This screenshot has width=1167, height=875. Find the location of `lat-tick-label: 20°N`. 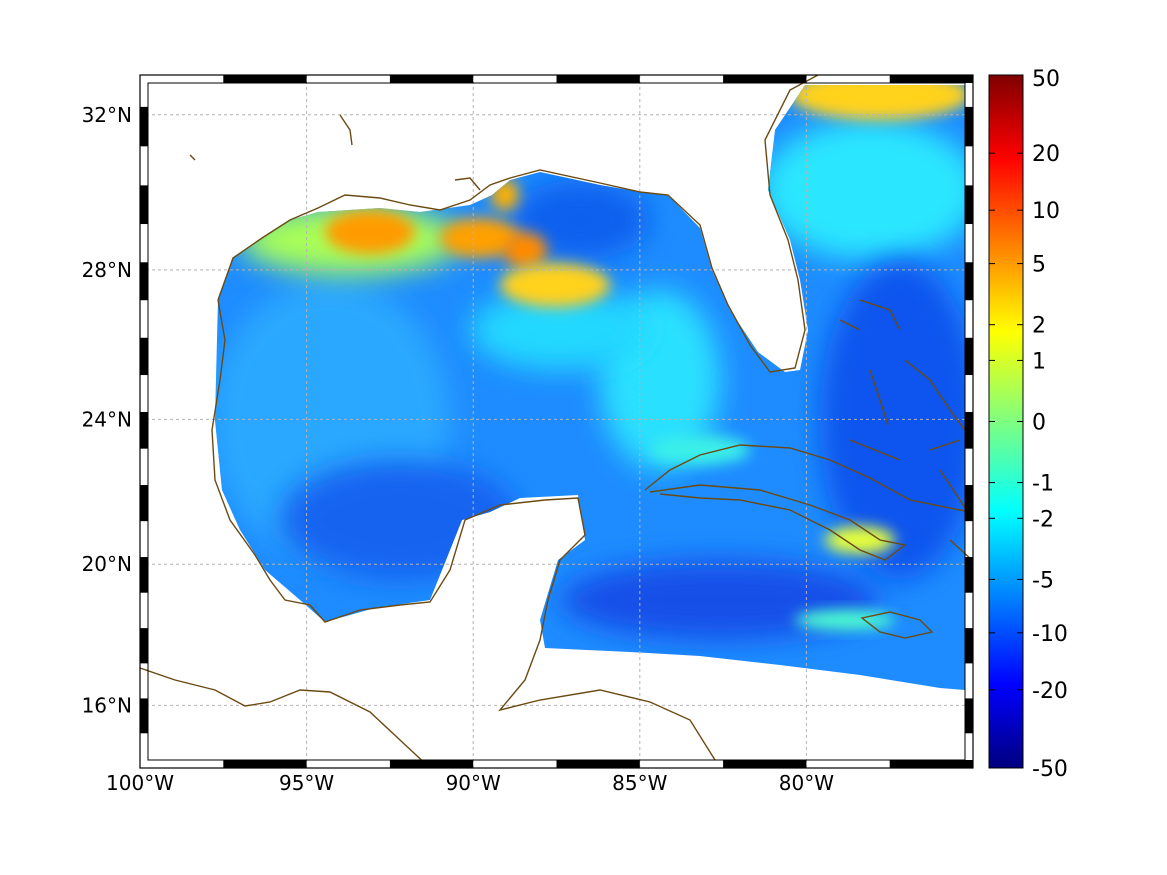

lat-tick-label: 20°N is located at coordinates (107, 564).